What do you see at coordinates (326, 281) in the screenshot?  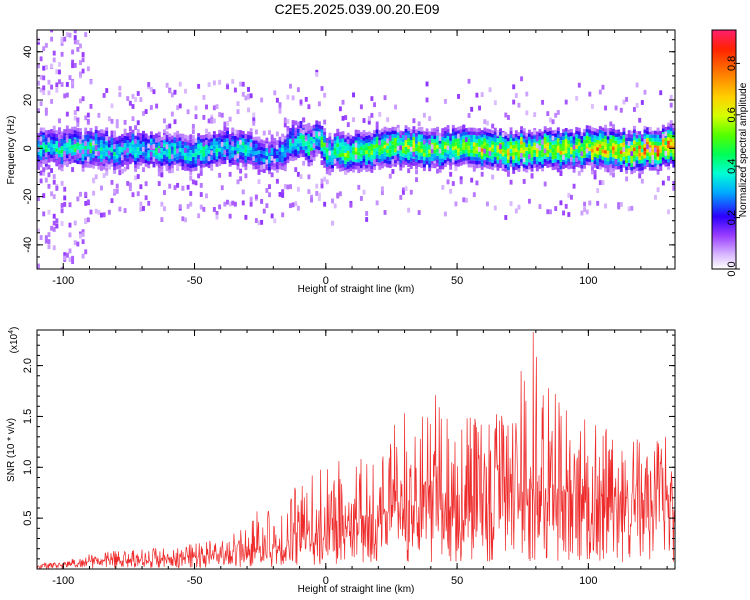 I see `x-tick-label: 0` at bounding box center [326, 281].